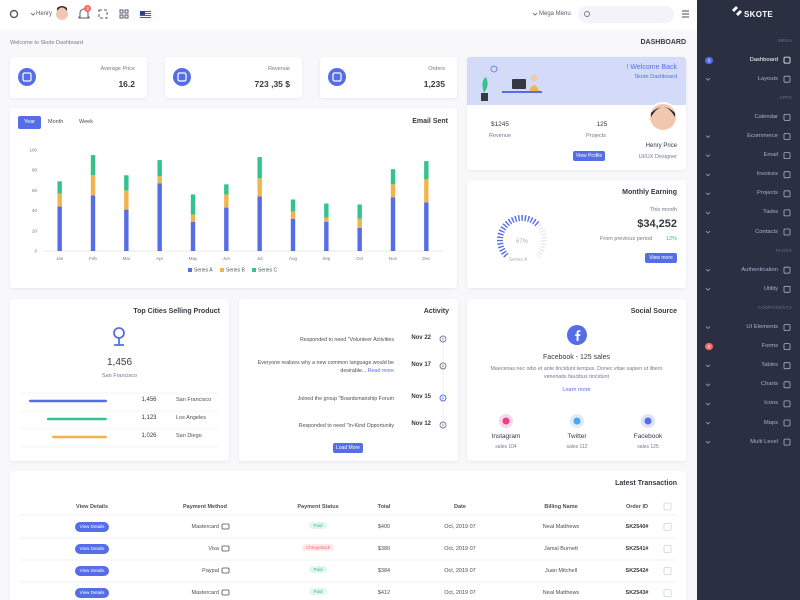 This screenshot has height=600, width=800. What do you see at coordinates (667, 549) in the screenshot?
I see `row-checkbox` at bounding box center [667, 549].